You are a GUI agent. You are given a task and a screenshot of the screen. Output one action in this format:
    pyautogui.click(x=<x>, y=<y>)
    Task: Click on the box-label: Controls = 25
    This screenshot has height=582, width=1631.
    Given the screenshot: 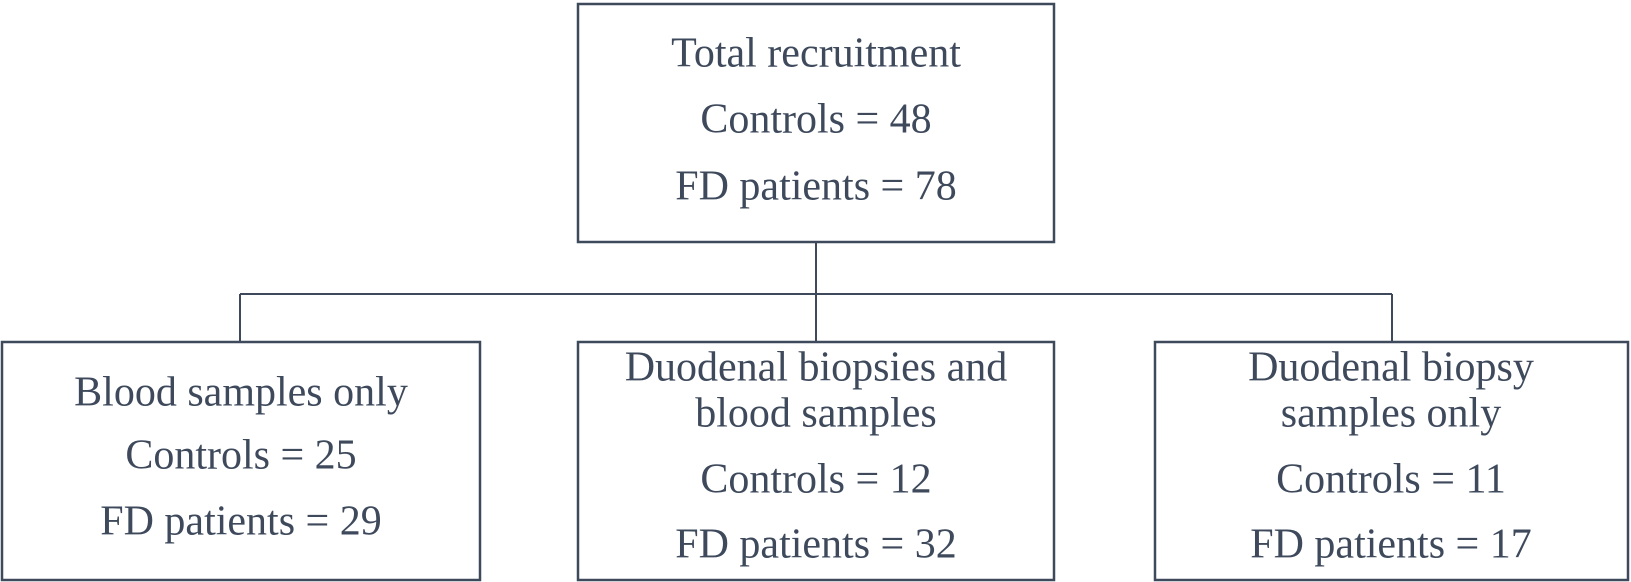 What is the action you would take?
    pyautogui.click(x=240, y=456)
    